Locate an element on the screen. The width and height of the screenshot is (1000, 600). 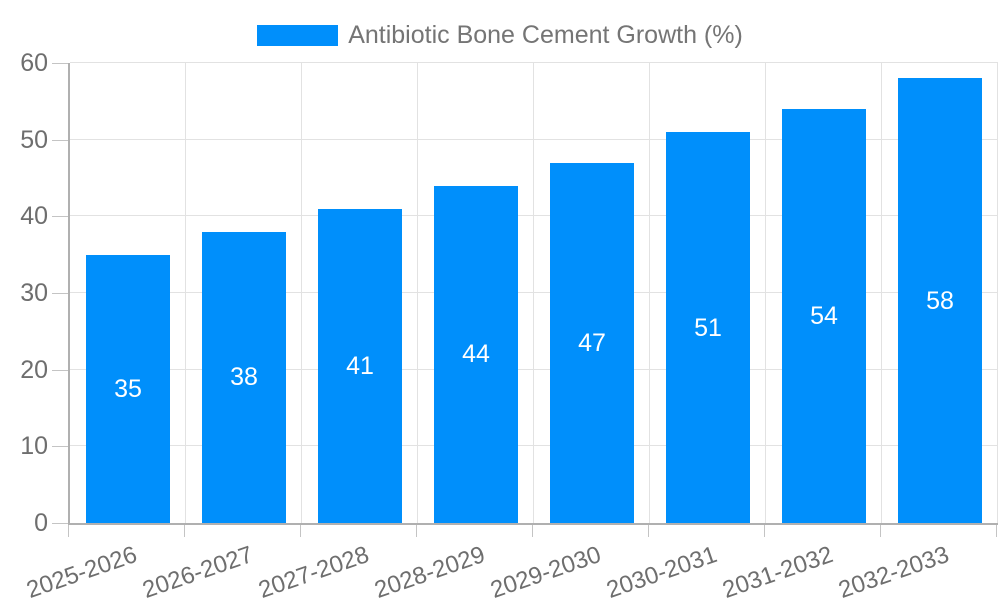
bar-value-label: 54 is located at coordinates (824, 316).